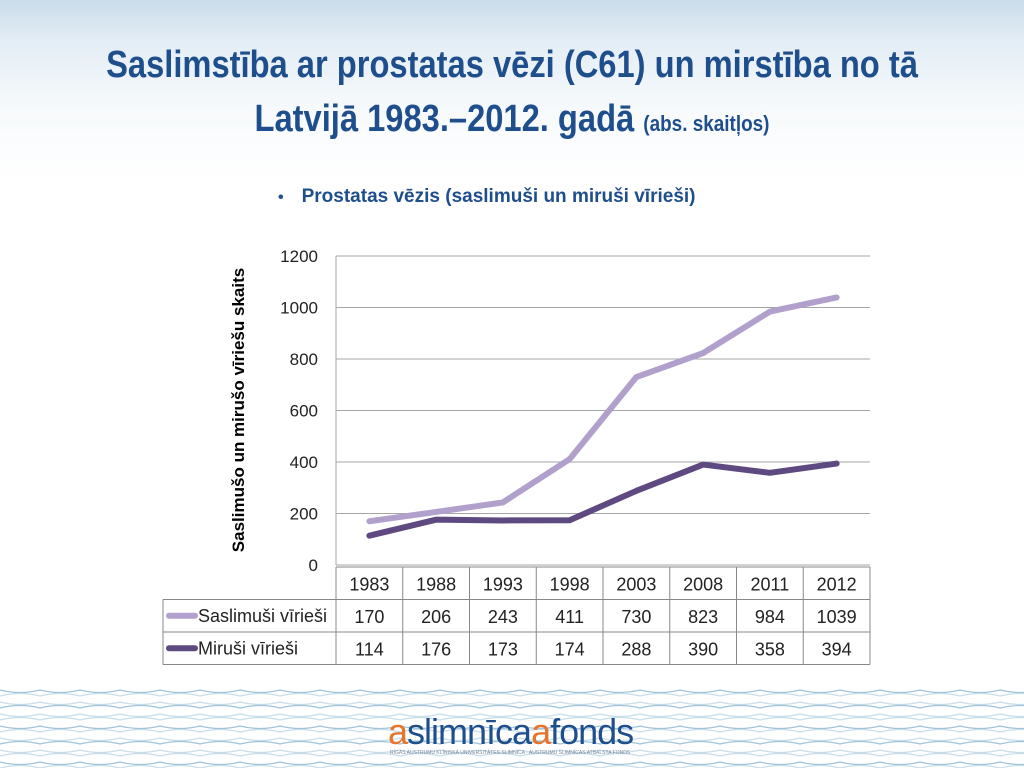  What do you see at coordinates (398, 731) in the screenshot?
I see `logo-letter-a1: a` at bounding box center [398, 731].